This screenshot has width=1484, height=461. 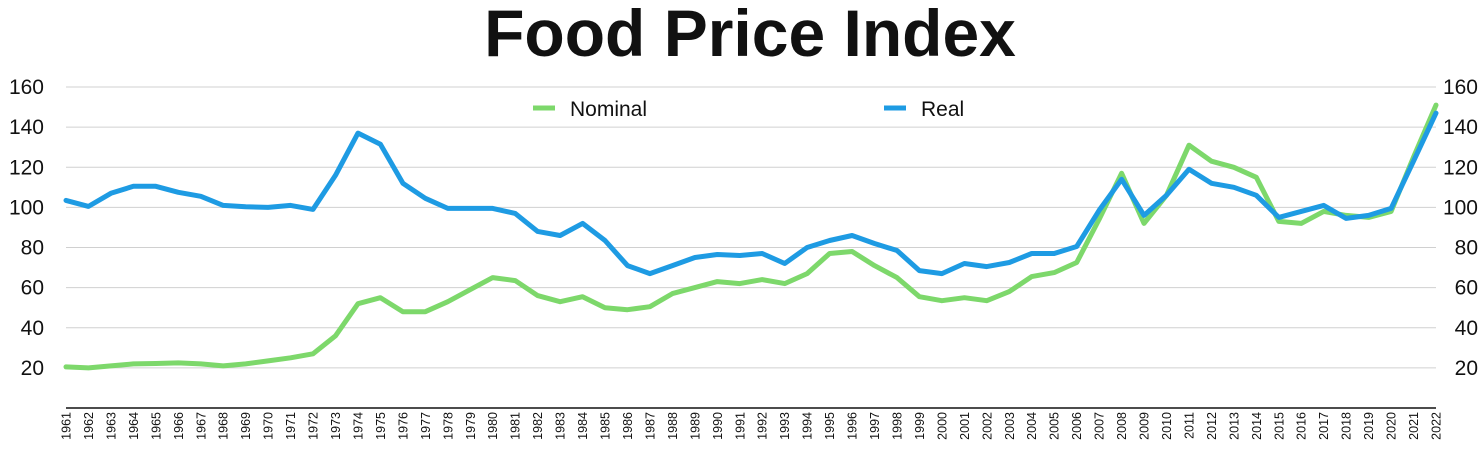 I want to click on y-tick-label-right: 40, so click(x=1466, y=328).